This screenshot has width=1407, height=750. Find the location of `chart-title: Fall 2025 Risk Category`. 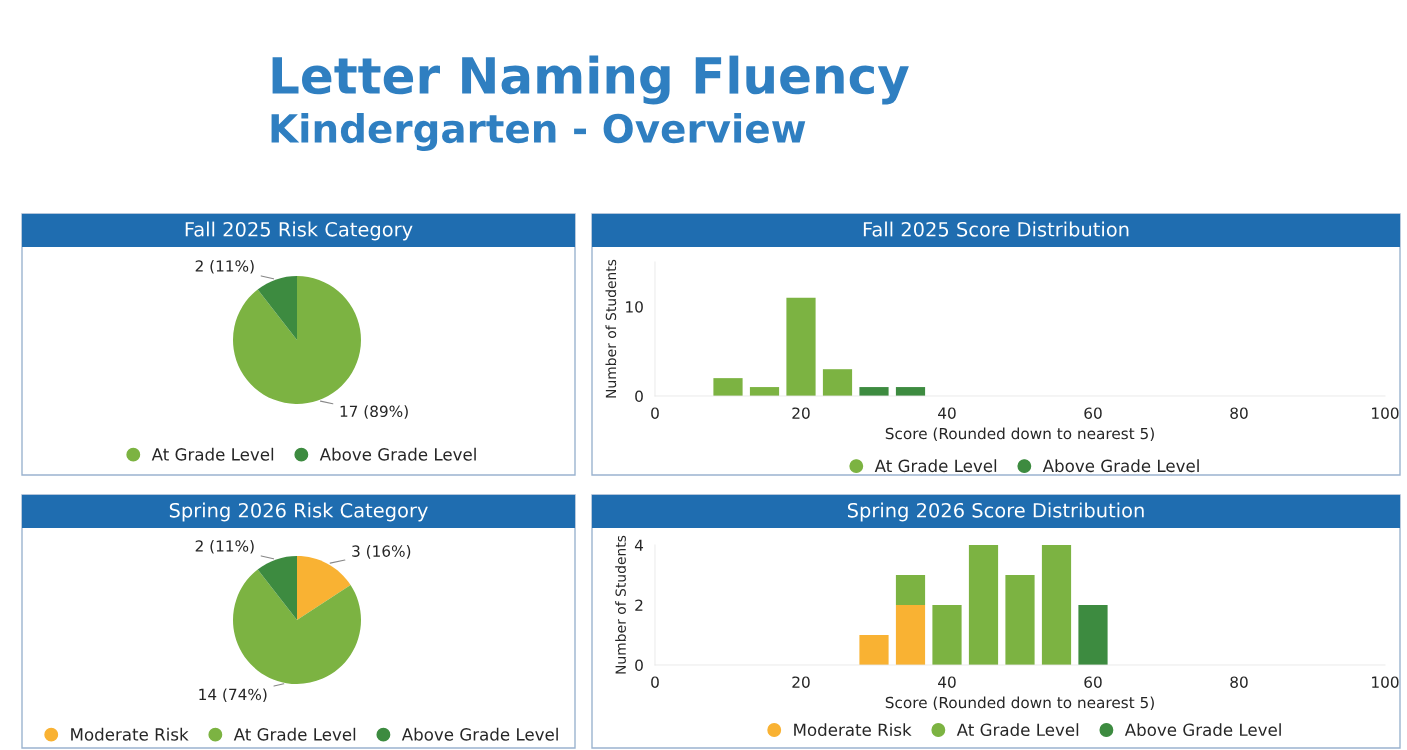

chart-title: Fall 2025 Risk Category is located at coordinates (299, 231).